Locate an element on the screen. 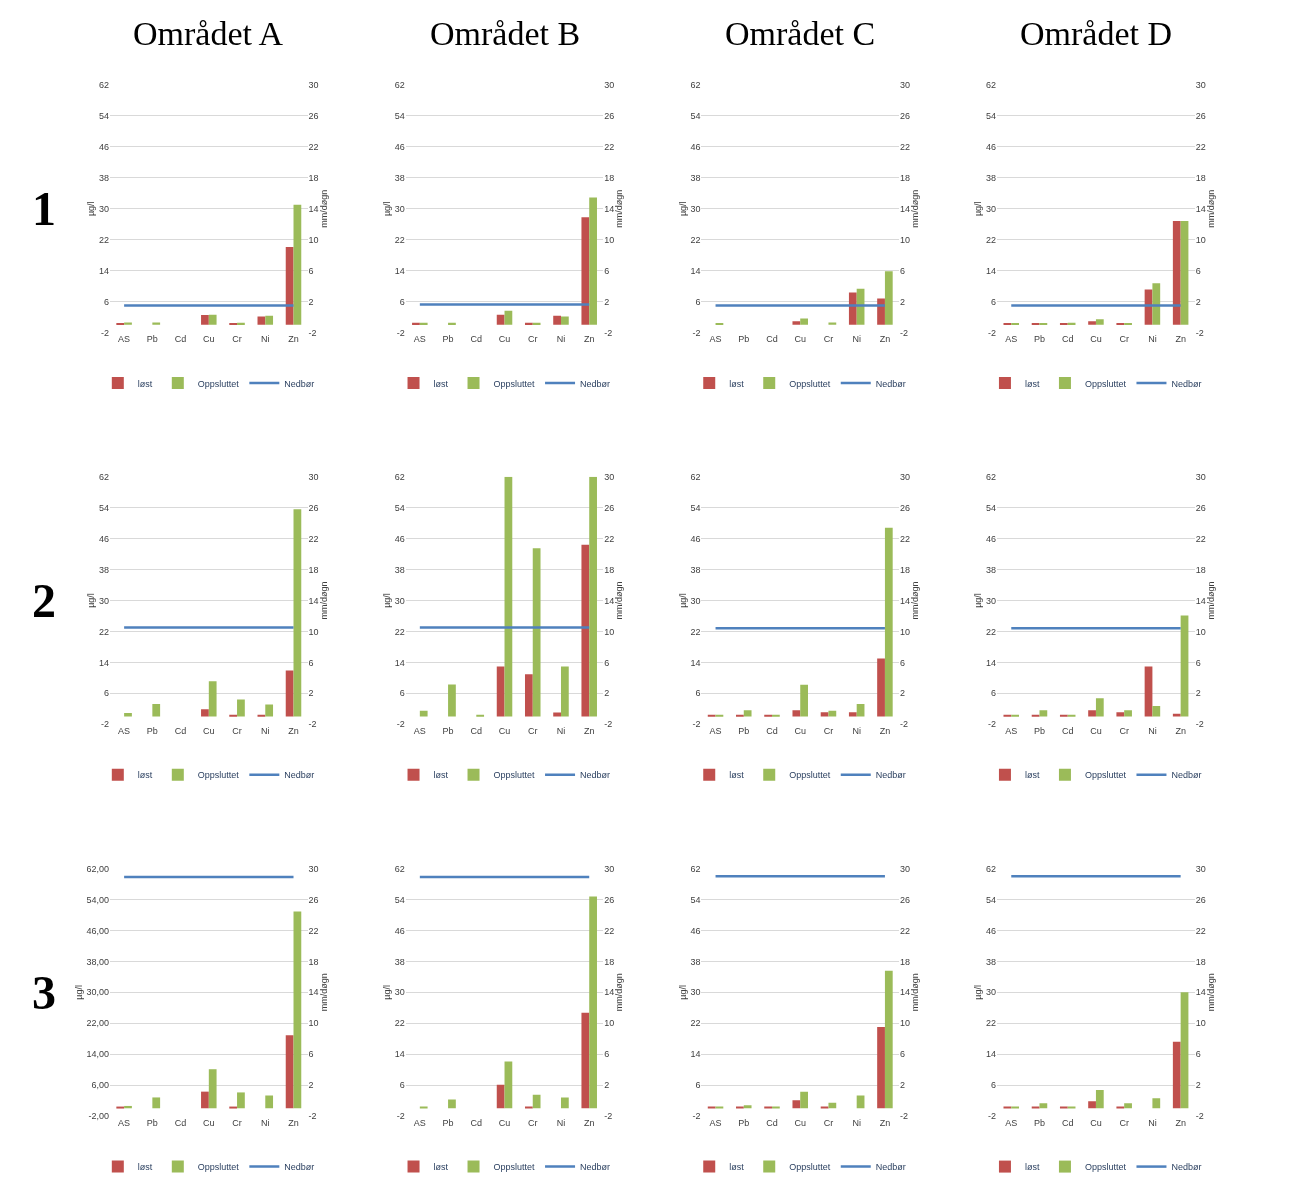  chart-title: Området C is located at coordinates (800, 33).